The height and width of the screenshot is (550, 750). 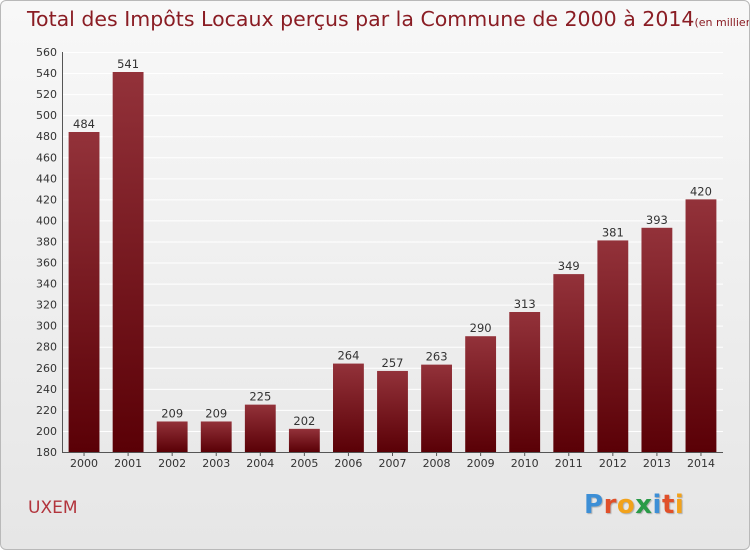 What do you see at coordinates (216, 463) in the screenshot?
I see `x-tick-label: 2003` at bounding box center [216, 463].